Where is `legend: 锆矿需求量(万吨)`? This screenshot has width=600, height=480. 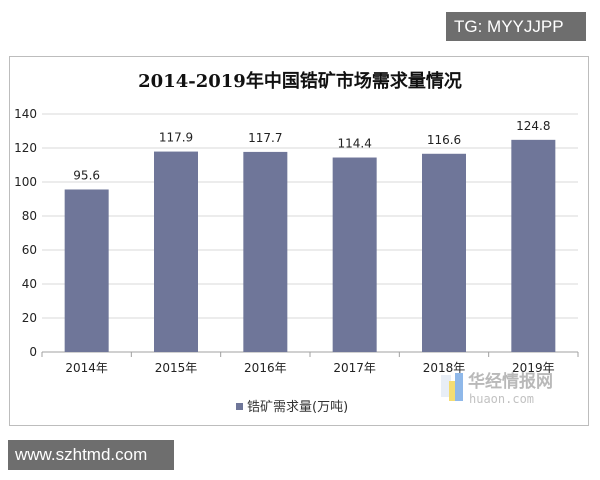
legend: 锆矿需求量(万吨) is located at coordinates (292, 407).